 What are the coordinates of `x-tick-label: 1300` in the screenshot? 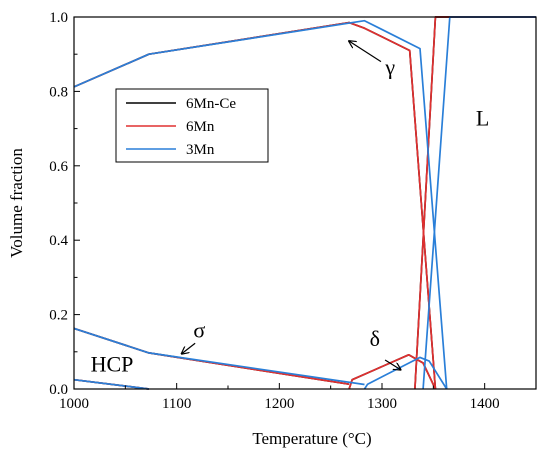 It's located at (382, 404).